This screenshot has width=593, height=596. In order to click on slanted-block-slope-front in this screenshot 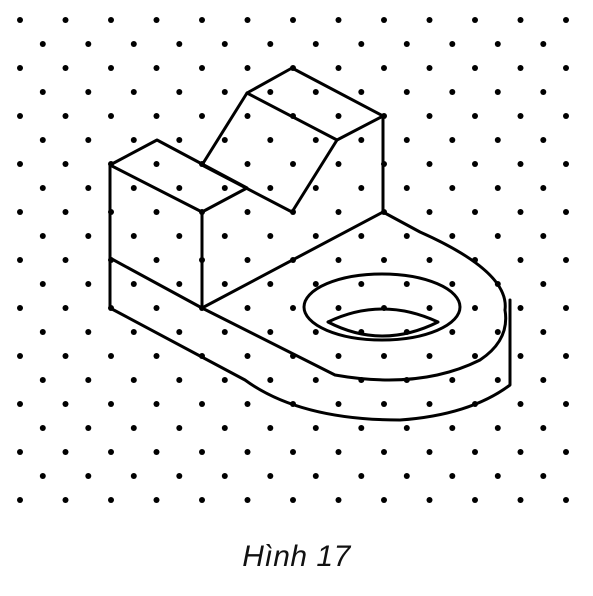, I will do `click(269, 152)`.